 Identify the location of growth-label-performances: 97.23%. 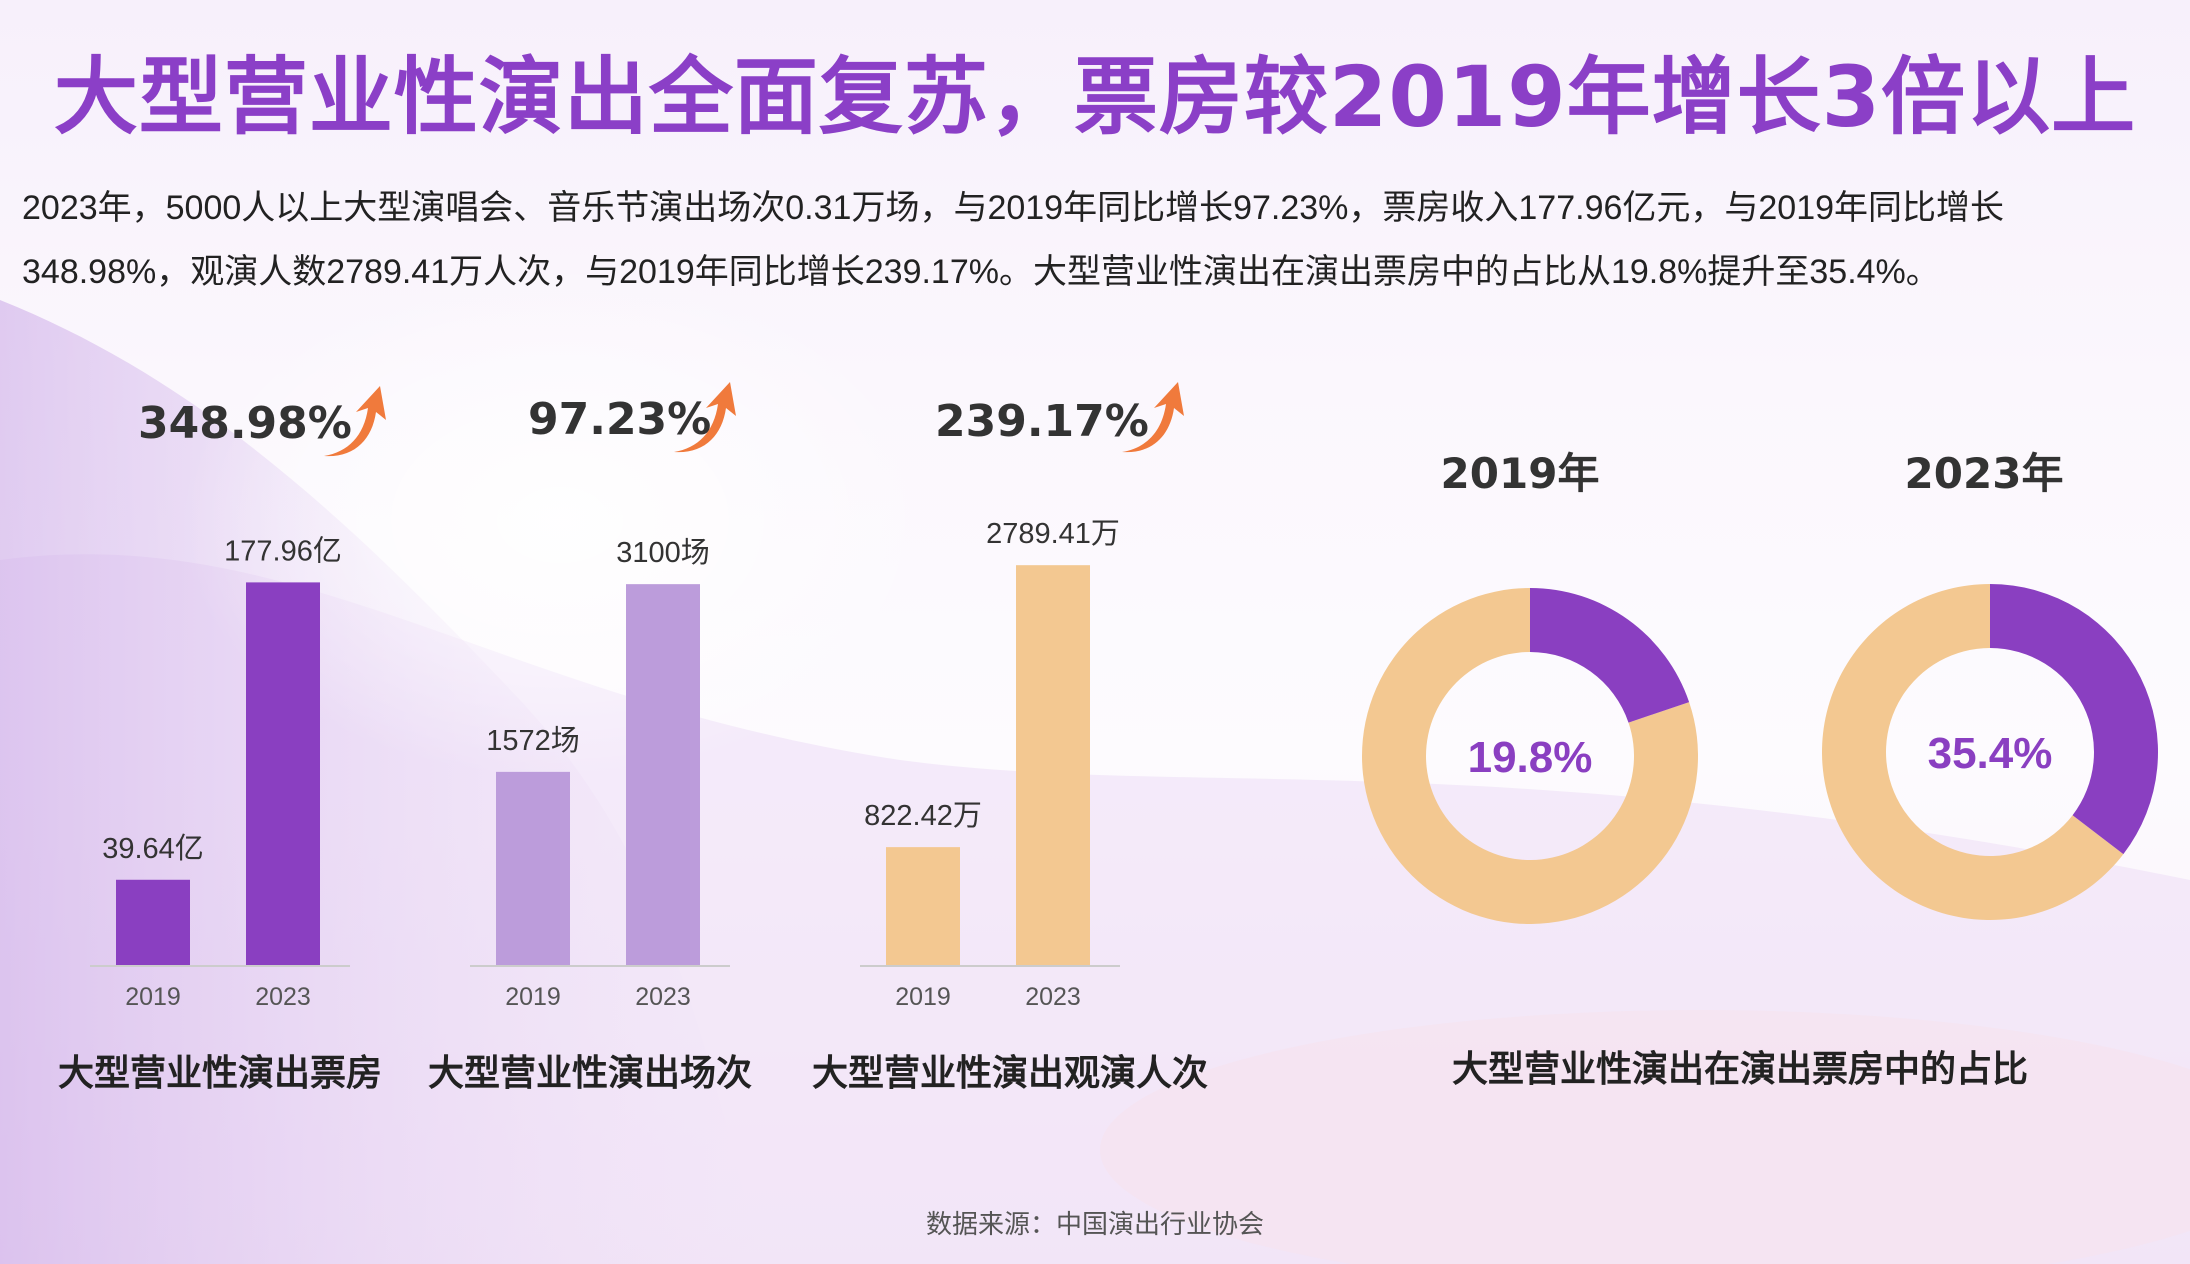
(620, 419).